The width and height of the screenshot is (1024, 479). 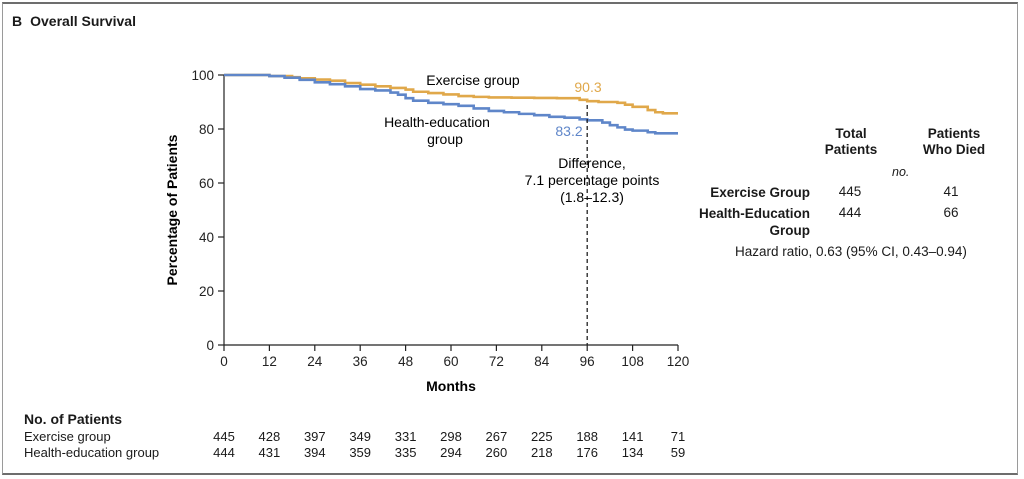 I want to click on exercise-value-label: 90.3, so click(x=587, y=87).